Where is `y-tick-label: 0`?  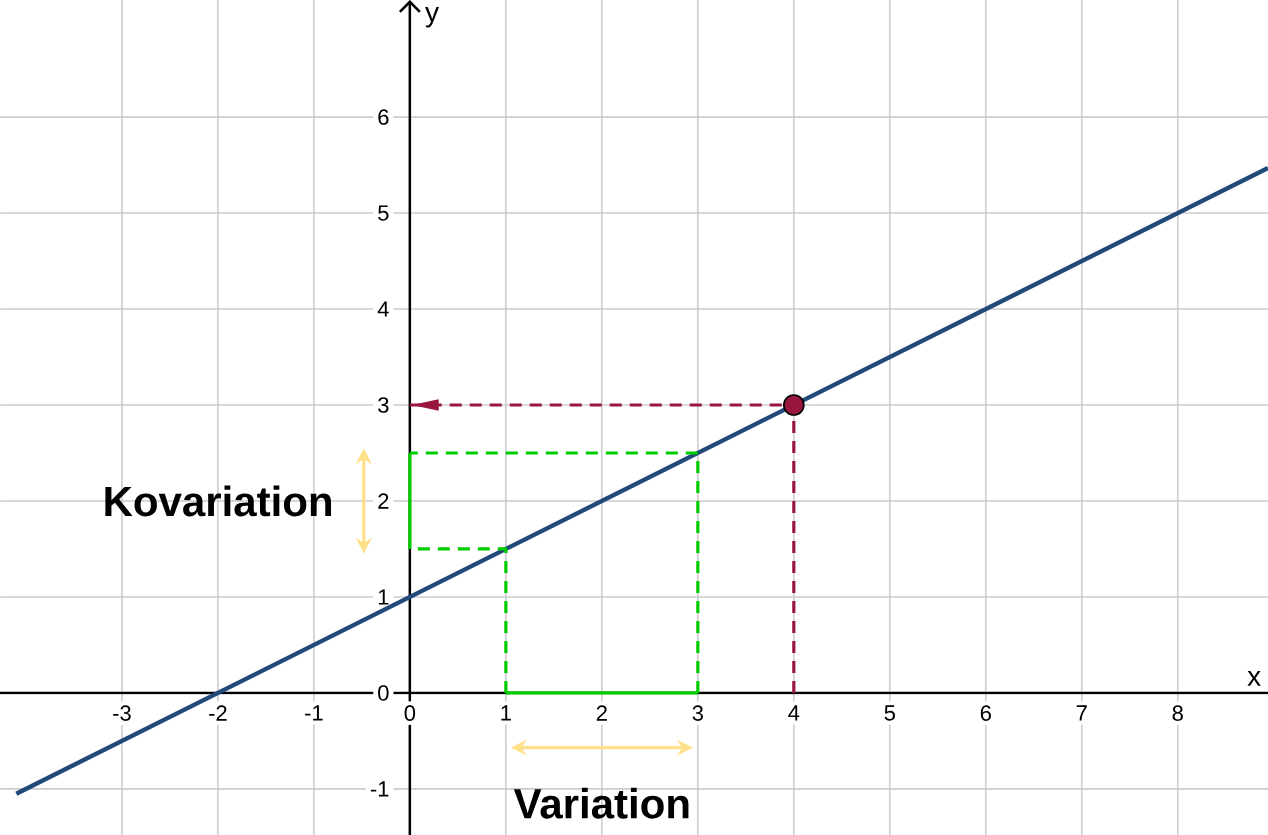 y-tick-label: 0 is located at coordinates (383, 693).